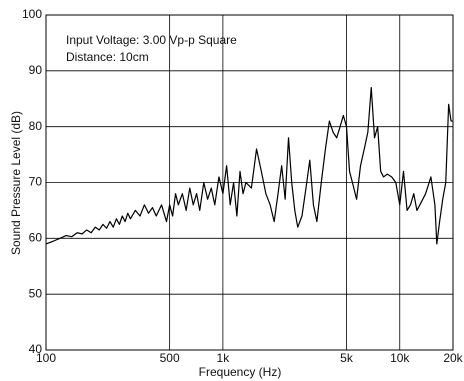 This screenshot has width=464, height=381. Describe the element at coordinates (170, 358) in the screenshot. I see `x-tick-label: 500` at that location.